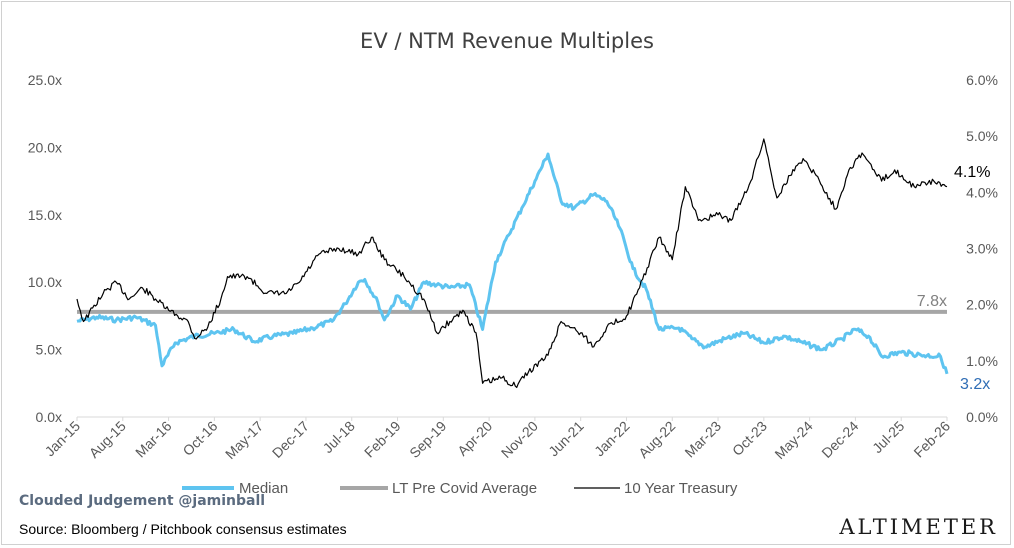 The image size is (1014, 548). What do you see at coordinates (612, 439) in the screenshot?
I see `x-tick-label: Jan-22` at bounding box center [612, 439].